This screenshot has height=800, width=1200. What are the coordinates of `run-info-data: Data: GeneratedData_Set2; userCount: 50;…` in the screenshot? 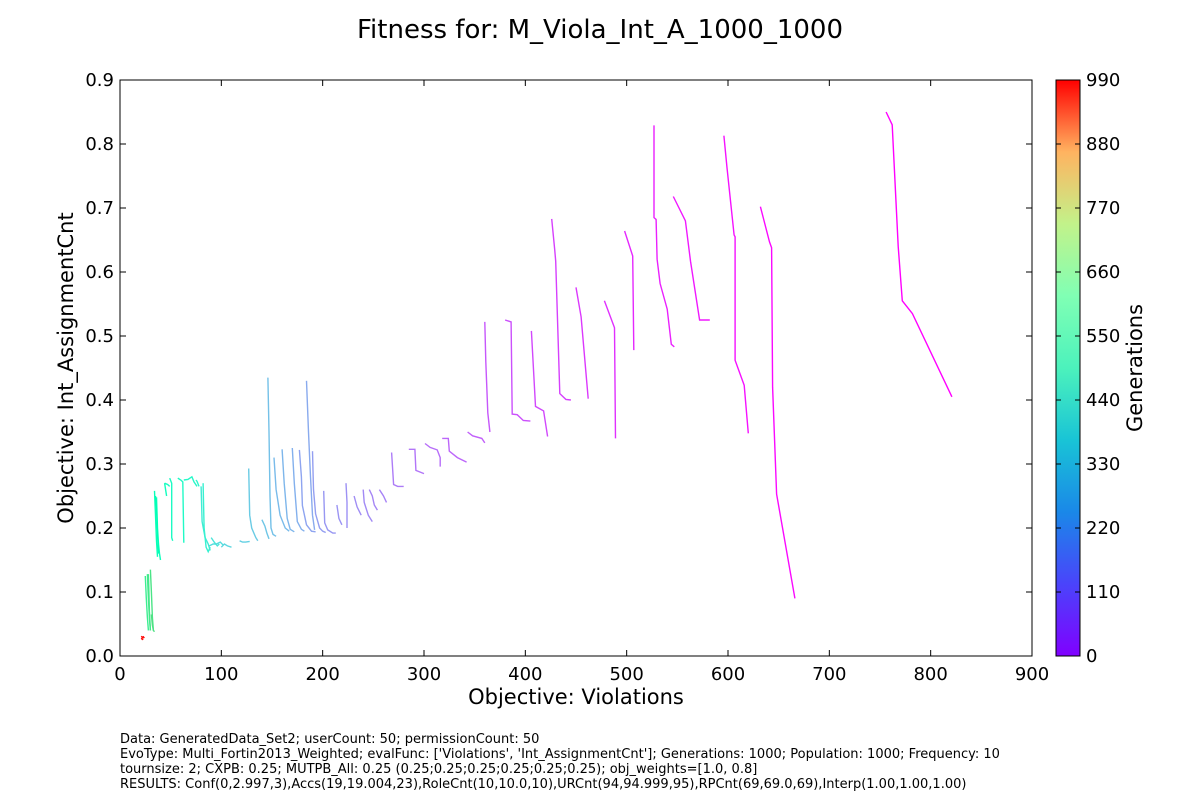 It's located at (330, 739).